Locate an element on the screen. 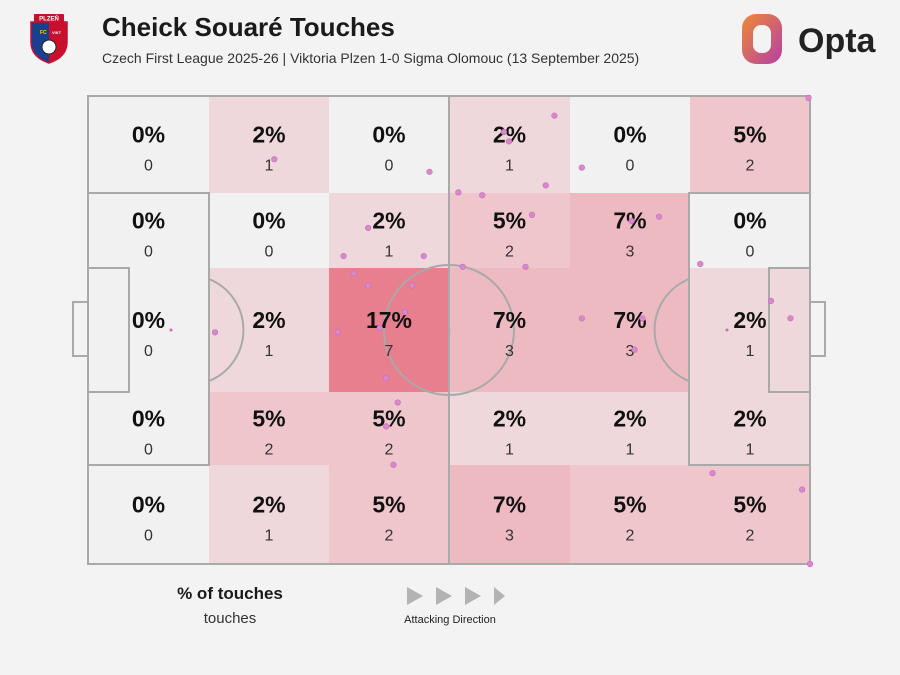 Image resolution: width=900 pixels, height=675 pixels. zone-cell-r1-c4 is located at coordinates (509, 144).